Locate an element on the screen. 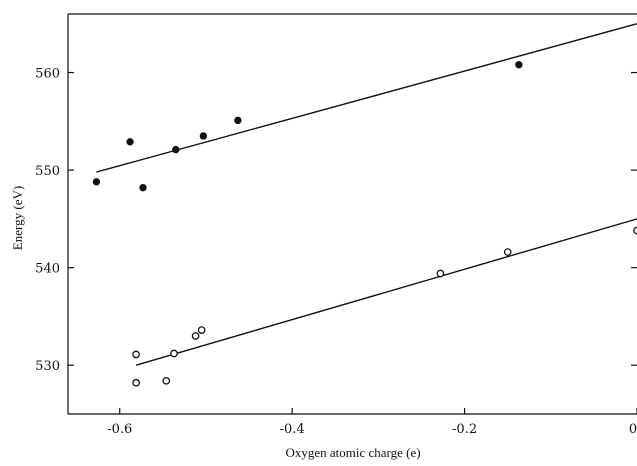  y-tick-label: 540 is located at coordinates (47, 269).